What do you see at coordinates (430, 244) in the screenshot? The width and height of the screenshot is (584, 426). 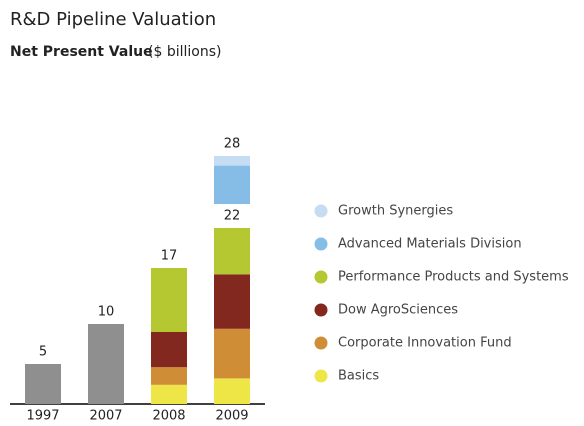 I see `legend-label: Advanced Materials Division` at bounding box center [430, 244].